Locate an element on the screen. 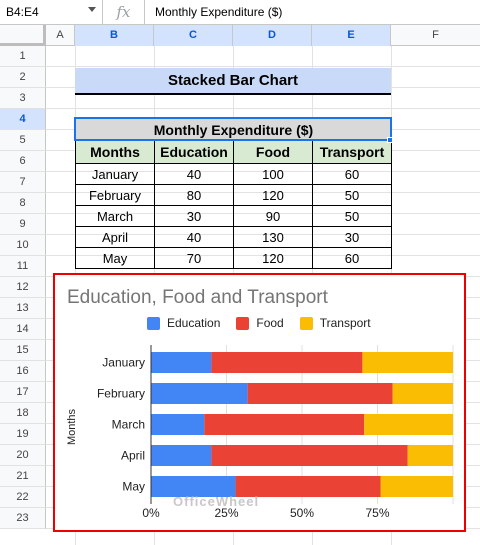  formula-input: Monthly Expenditure ($) is located at coordinates (219, 12).